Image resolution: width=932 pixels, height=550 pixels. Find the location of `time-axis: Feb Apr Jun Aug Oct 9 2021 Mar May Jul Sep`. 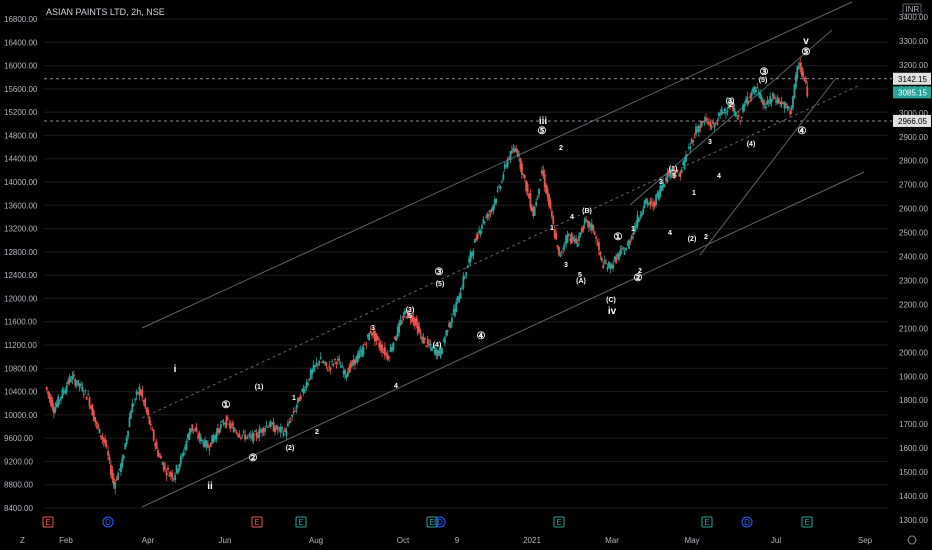

time-axis: Feb Apr Jun Aug Oct 9 2021 Mar May Jul Sep is located at coordinates (466, 540).